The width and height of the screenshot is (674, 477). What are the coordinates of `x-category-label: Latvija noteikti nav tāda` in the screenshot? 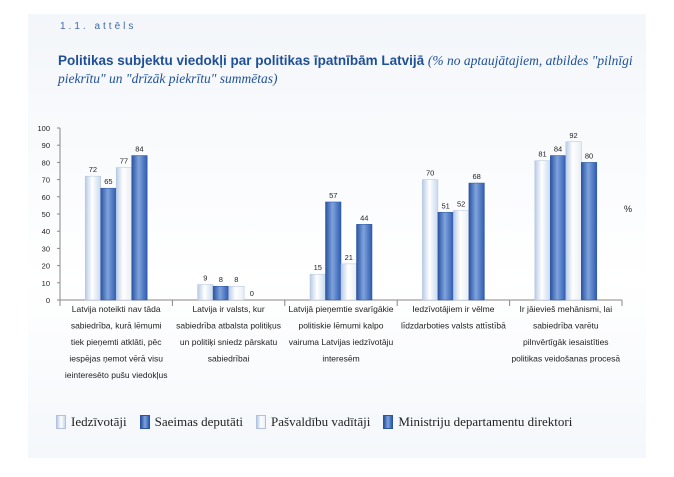 It's located at (116, 309).